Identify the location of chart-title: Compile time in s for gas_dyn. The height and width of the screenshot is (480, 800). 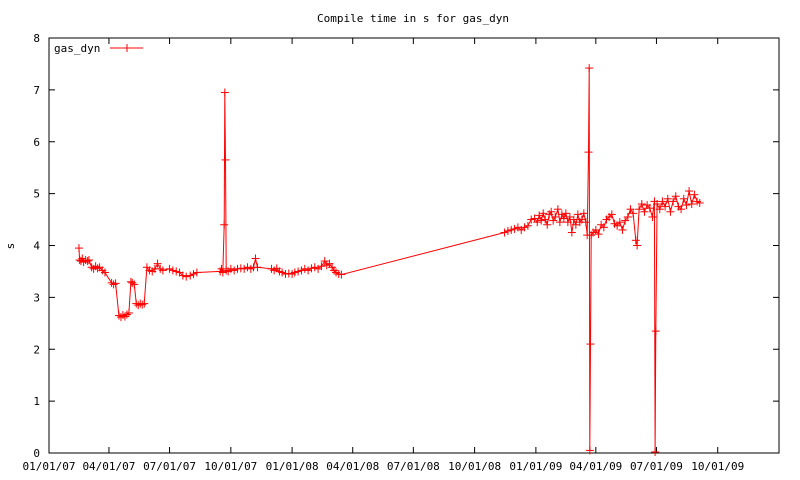
(413, 18).